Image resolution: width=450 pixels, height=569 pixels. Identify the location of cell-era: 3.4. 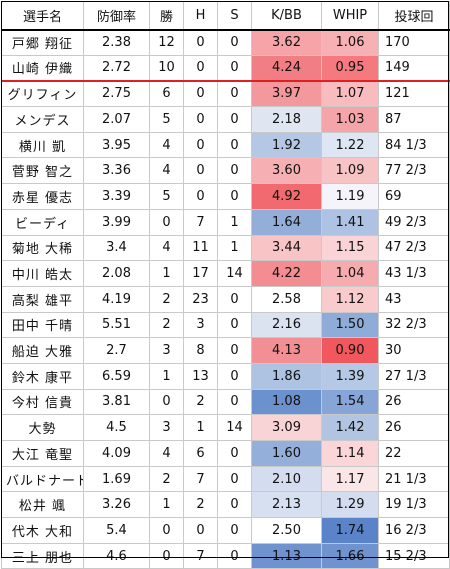
(116, 248).